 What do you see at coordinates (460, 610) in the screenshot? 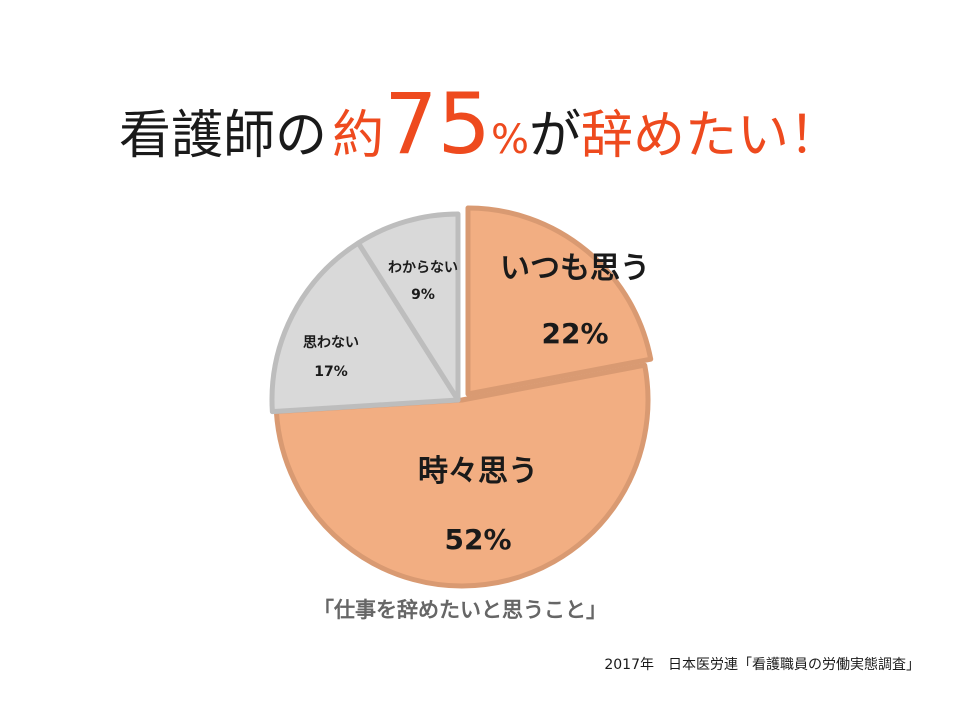
I see `chart-caption: 「仕事を辞めたいと思うこと」` at bounding box center [460, 610].